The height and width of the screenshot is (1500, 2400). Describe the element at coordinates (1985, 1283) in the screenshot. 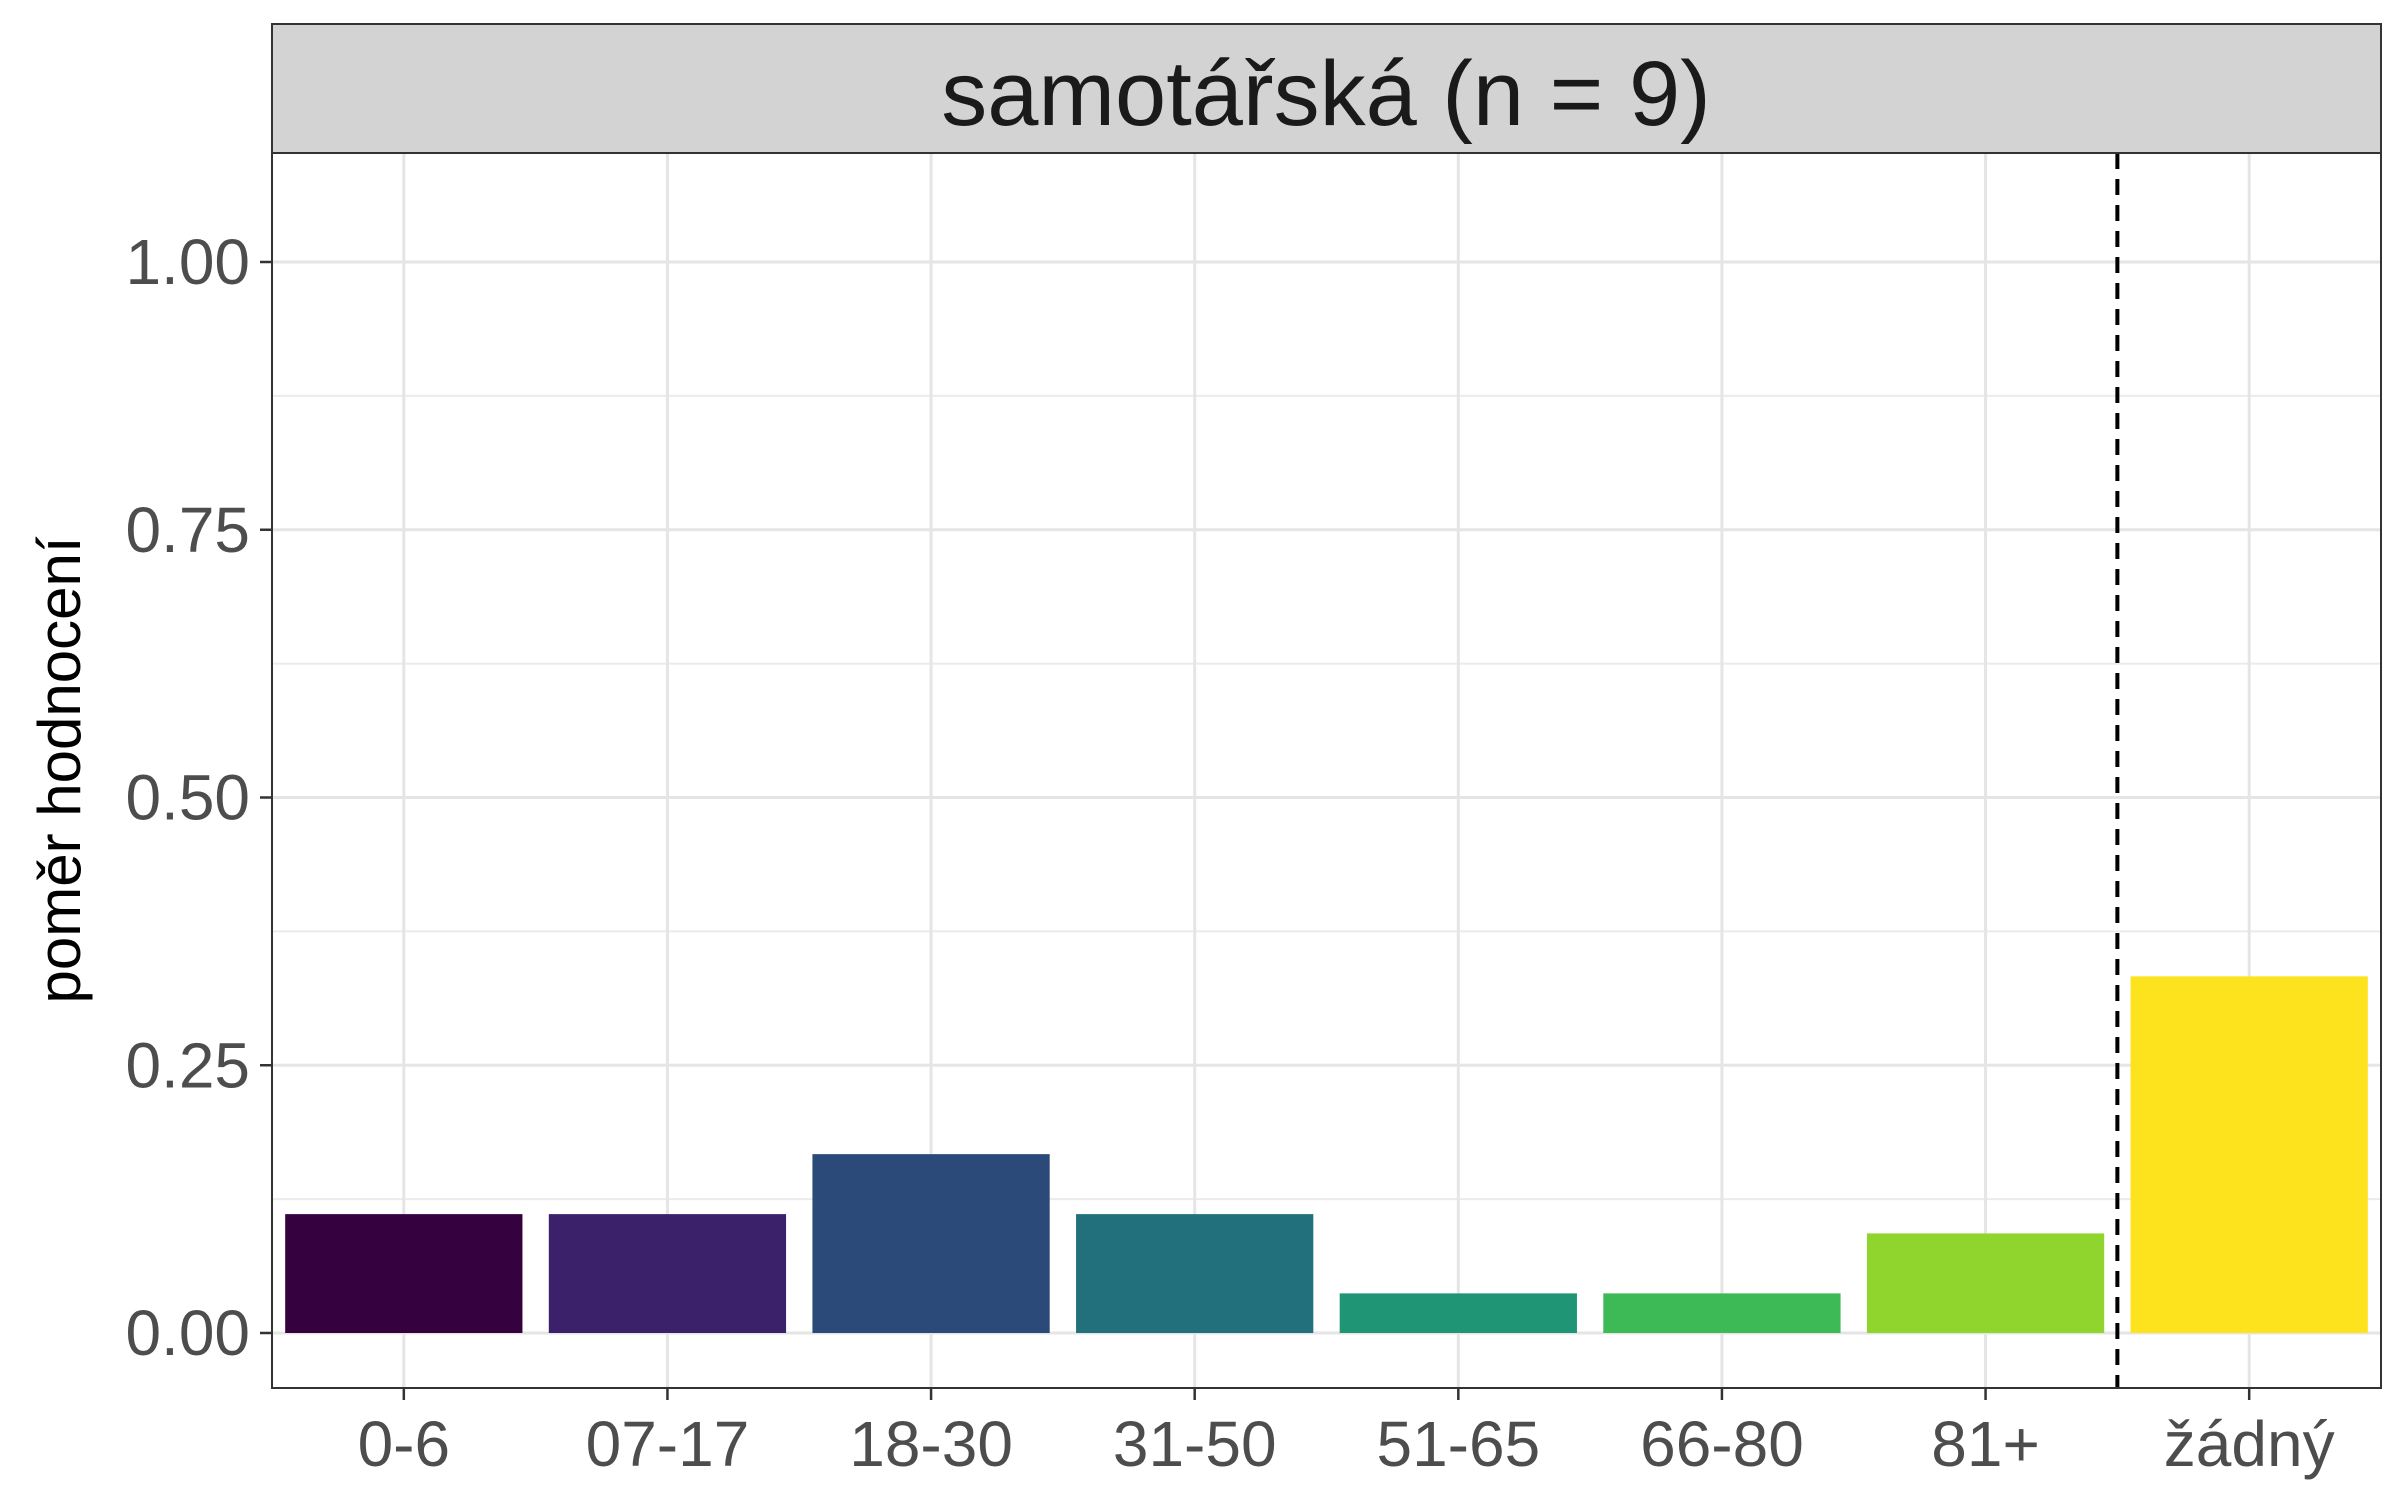

I see `bar-81+` at that location.